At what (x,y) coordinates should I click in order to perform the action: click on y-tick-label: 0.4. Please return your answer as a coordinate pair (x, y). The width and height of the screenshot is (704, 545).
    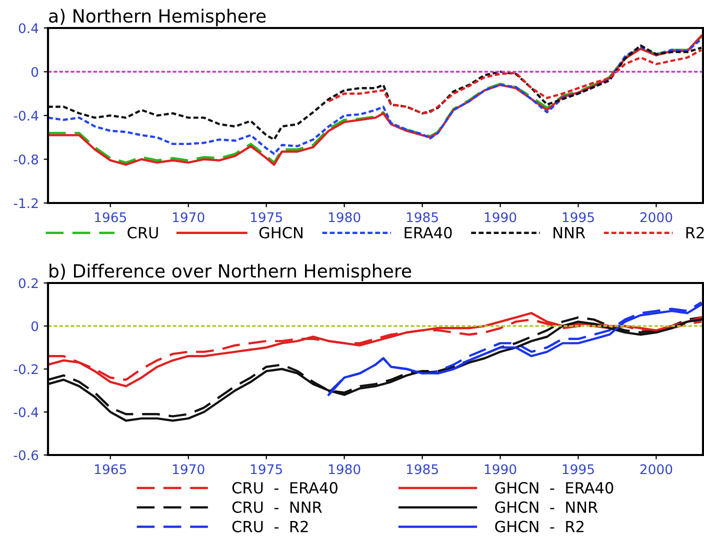
    Looking at the image, I should click on (28, 28).